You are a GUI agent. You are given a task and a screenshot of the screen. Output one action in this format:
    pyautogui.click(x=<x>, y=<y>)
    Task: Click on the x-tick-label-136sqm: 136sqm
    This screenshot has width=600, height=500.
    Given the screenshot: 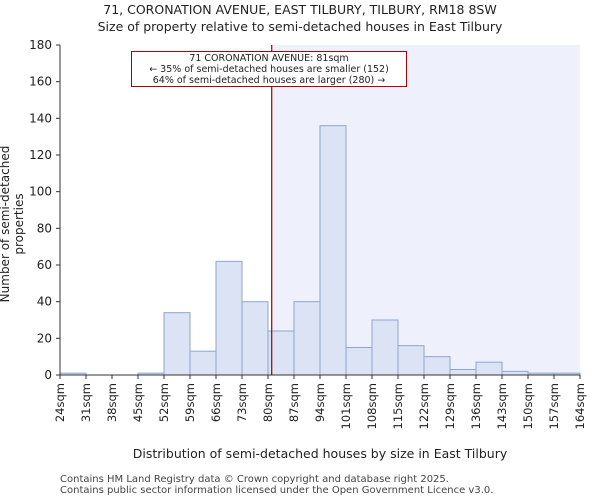 What is the action you would take?
    pyautogui.click(x=476, y=406)
    